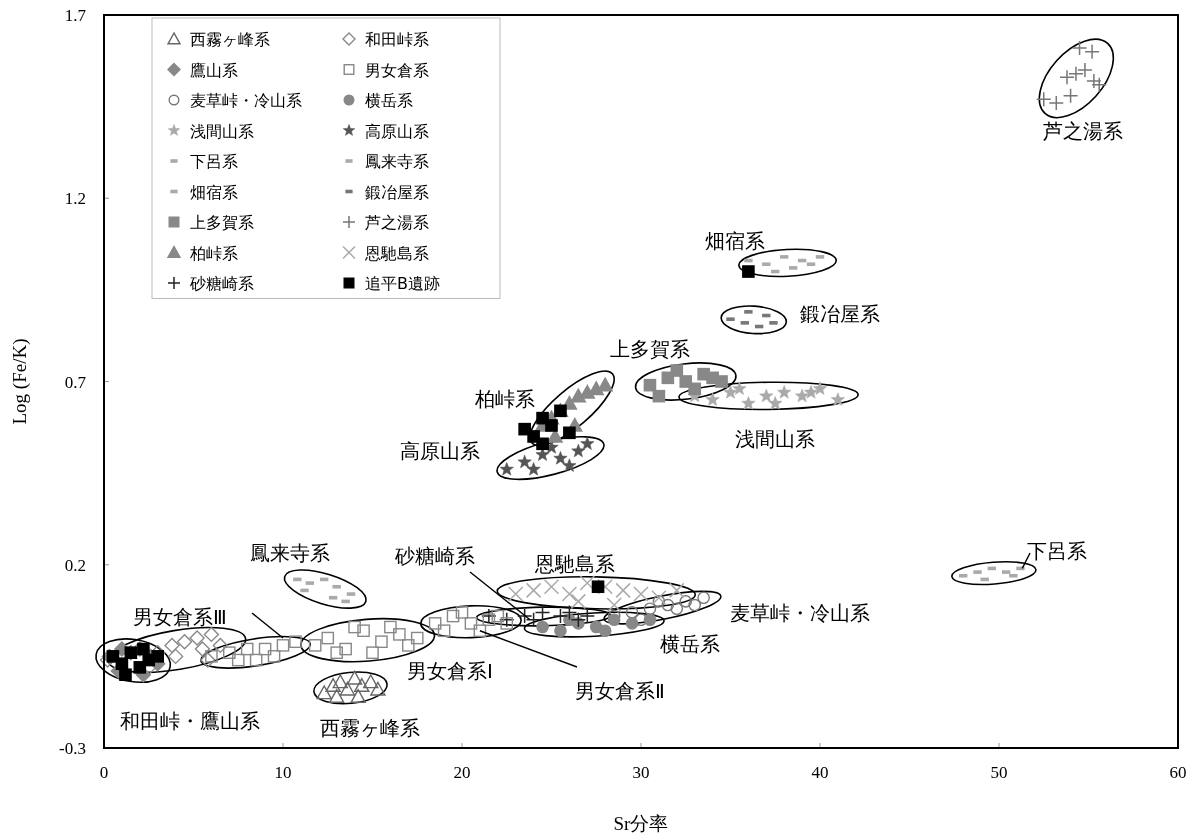 The height and width of the screenshot is (839, 1199). I want to click on x-tick-label: 50, so click(999, 772).